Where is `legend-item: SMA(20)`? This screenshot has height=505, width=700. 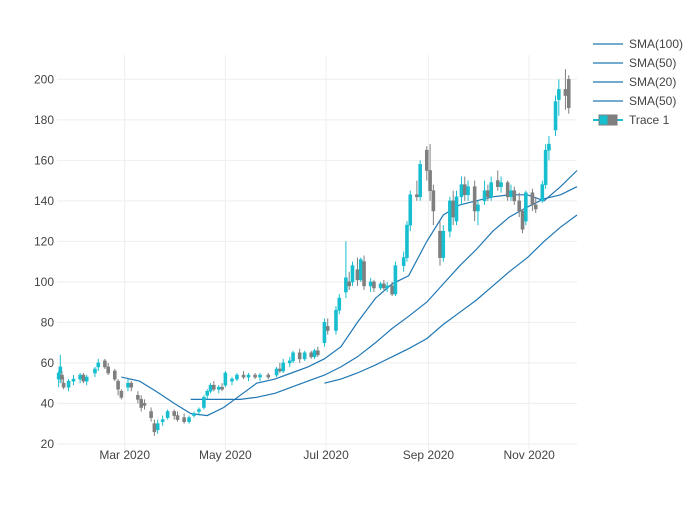 legend-item: SMA(20) is located at coordinates (634, 82).